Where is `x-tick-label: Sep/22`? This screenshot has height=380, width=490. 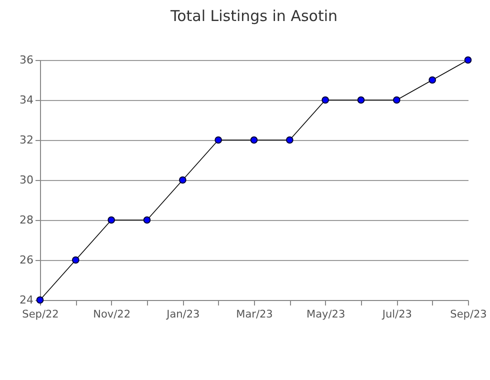 x-tick-label: Sep/22 is located at coordinates (40, 314).